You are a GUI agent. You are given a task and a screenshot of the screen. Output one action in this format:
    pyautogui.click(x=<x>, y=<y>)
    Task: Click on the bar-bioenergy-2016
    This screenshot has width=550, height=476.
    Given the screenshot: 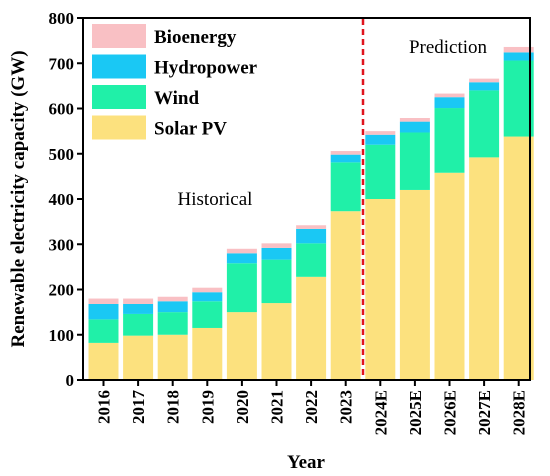 What is the action you would take?
    pyautogui.click(x=103, y=301)
    